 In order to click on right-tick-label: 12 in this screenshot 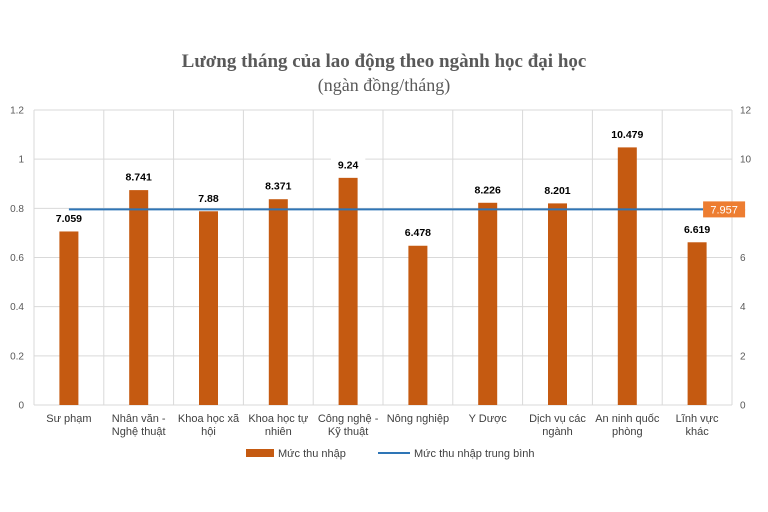, I will do `click(746, 111)`.